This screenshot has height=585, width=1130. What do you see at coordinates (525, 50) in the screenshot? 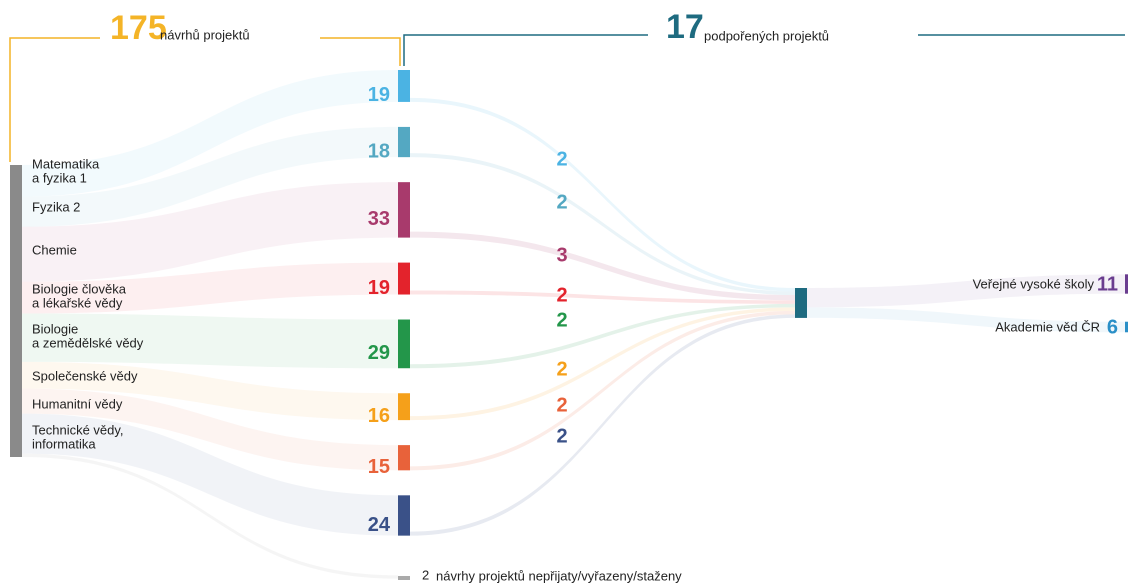
I see `supported-bracket` at bounding box center [525, 50].